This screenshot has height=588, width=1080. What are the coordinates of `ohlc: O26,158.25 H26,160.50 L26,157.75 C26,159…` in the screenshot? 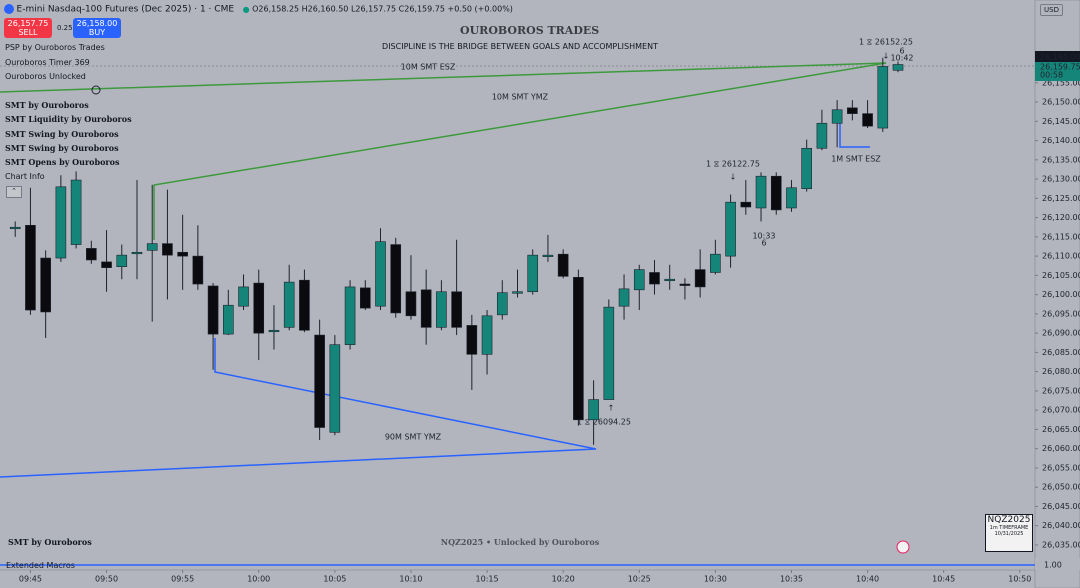 It's located at (382, 9).